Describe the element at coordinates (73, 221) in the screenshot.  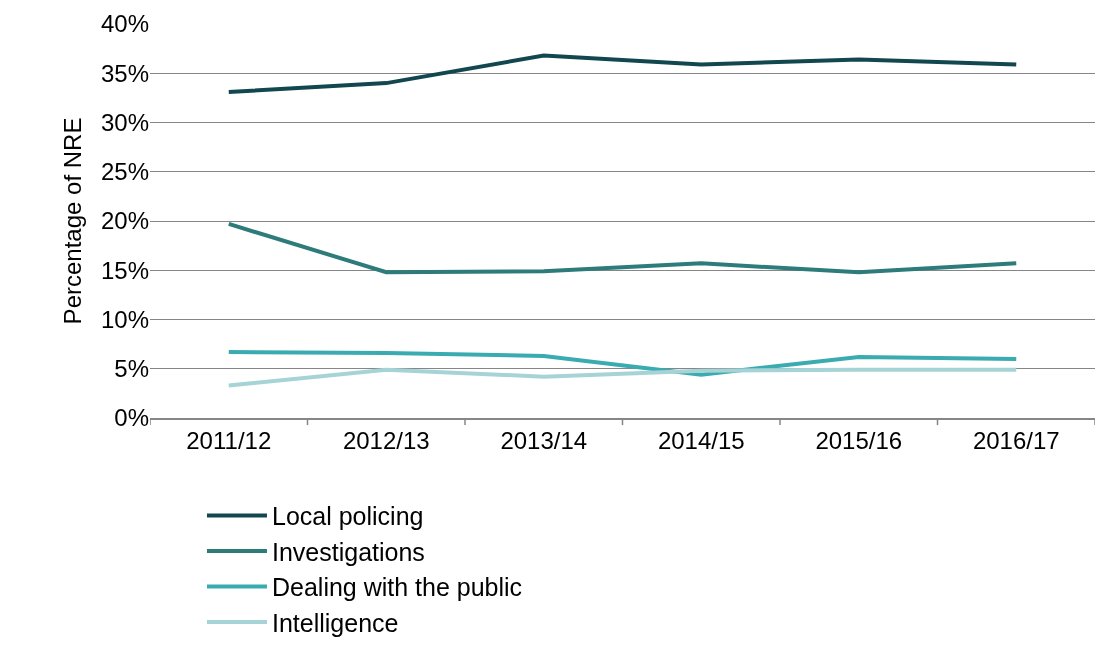
I see `y-axis-title: Percentage of NRE` at that location.